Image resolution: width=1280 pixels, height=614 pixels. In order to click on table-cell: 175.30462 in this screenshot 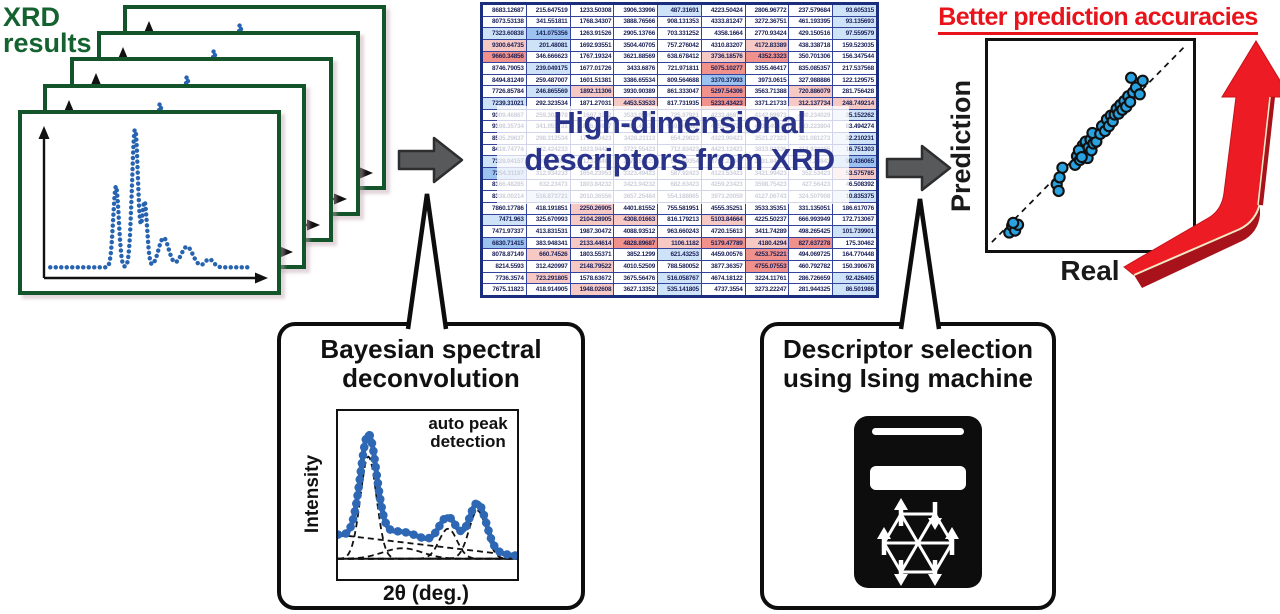, I will do `click(854, 243)`.